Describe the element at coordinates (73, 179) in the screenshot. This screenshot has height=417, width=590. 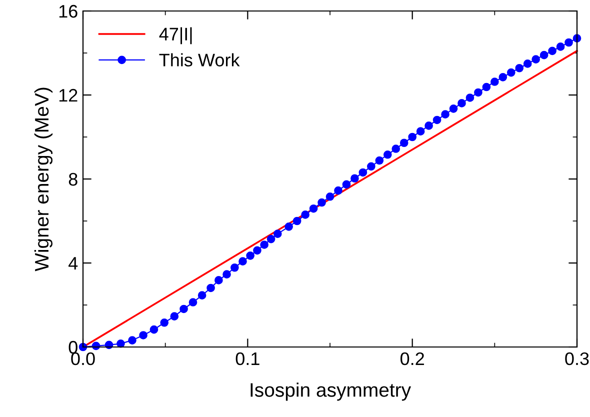
I see `y-tick-label: 8` at that location.